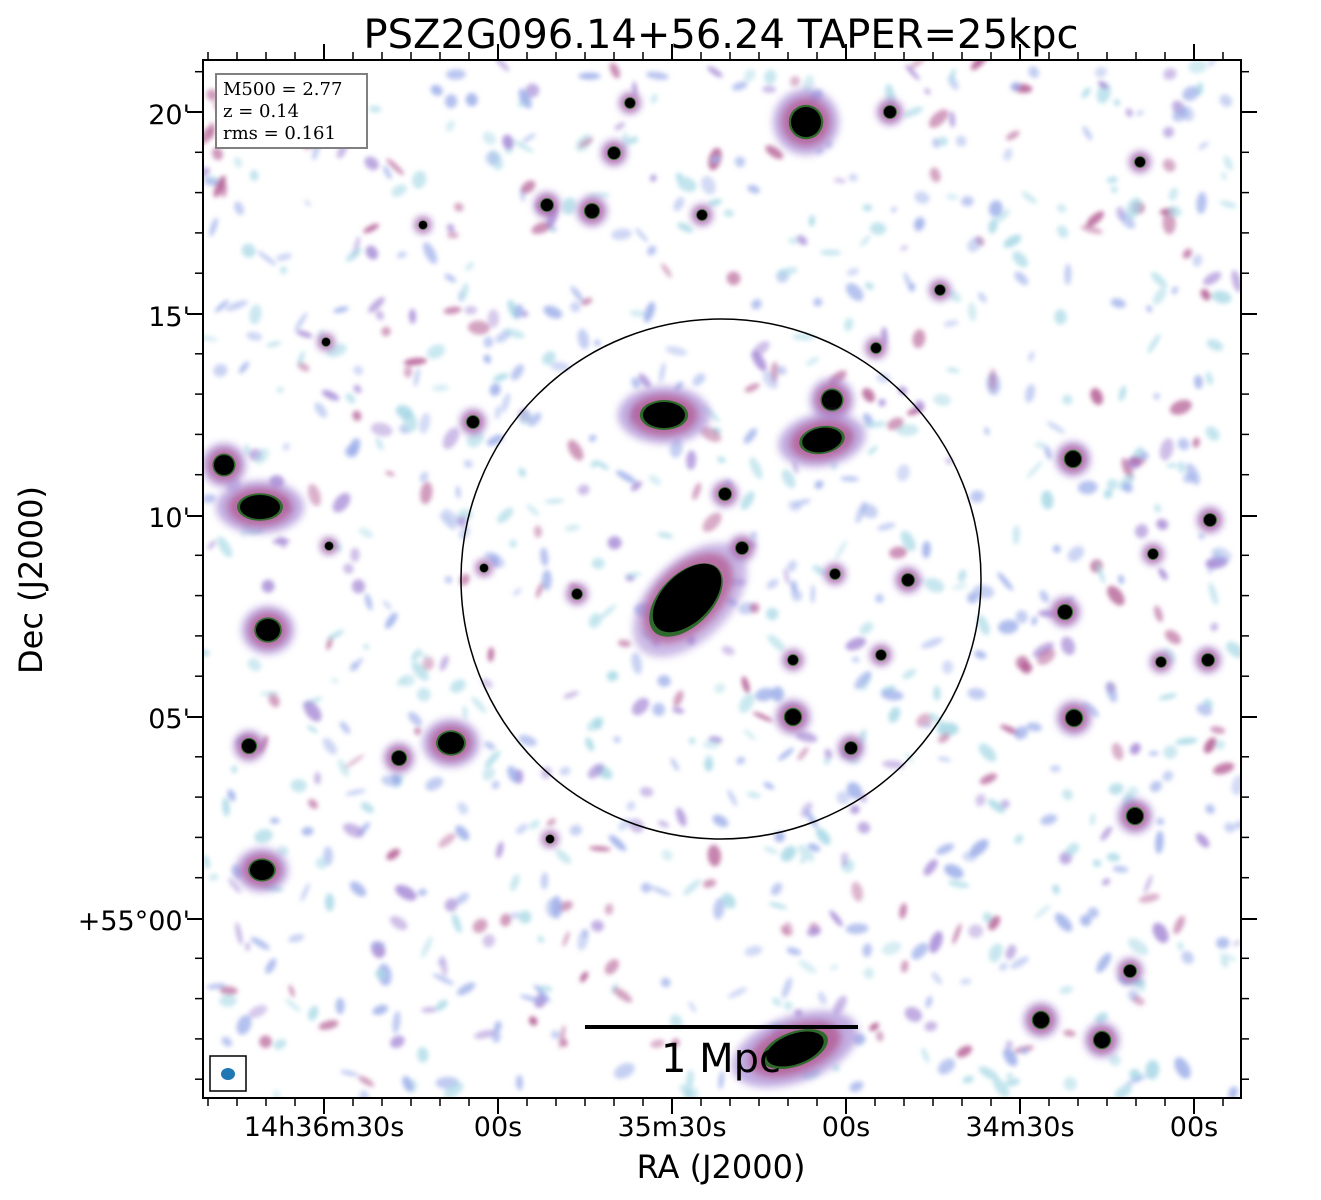 This screenshot has height=1200, width=1321. I want to click on x-tick-label-34m30s: 34m30s, so click(1019, 1127).